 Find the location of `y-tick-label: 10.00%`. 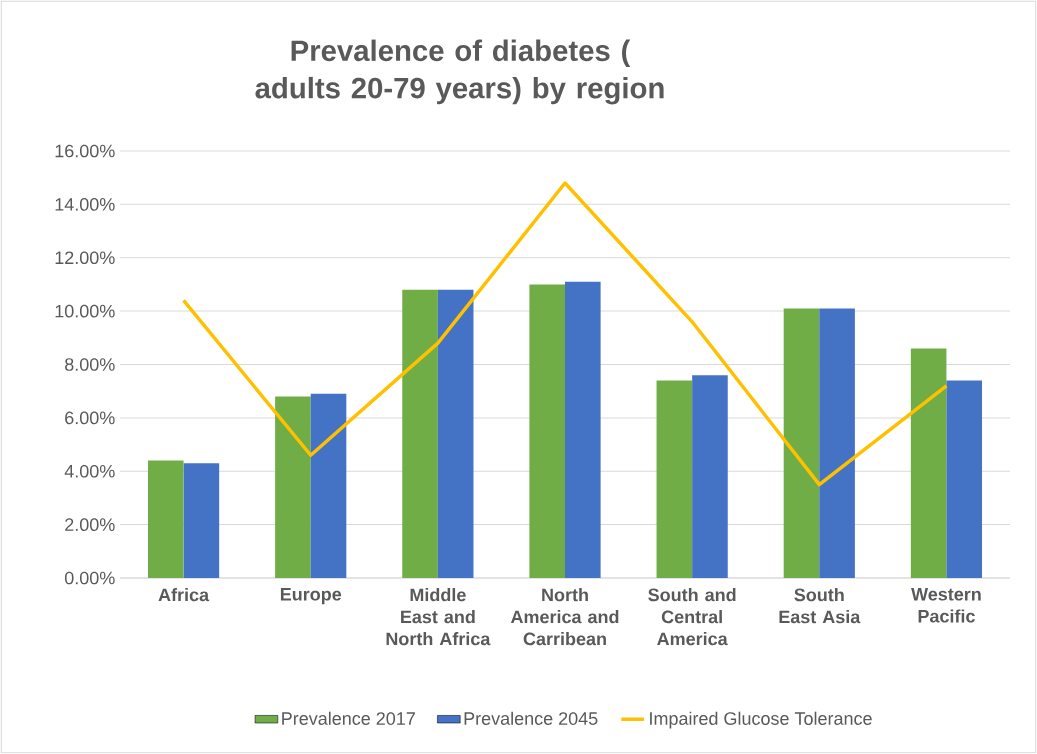

y-tick-label: 10.00% is located at coordinates (85, 311).